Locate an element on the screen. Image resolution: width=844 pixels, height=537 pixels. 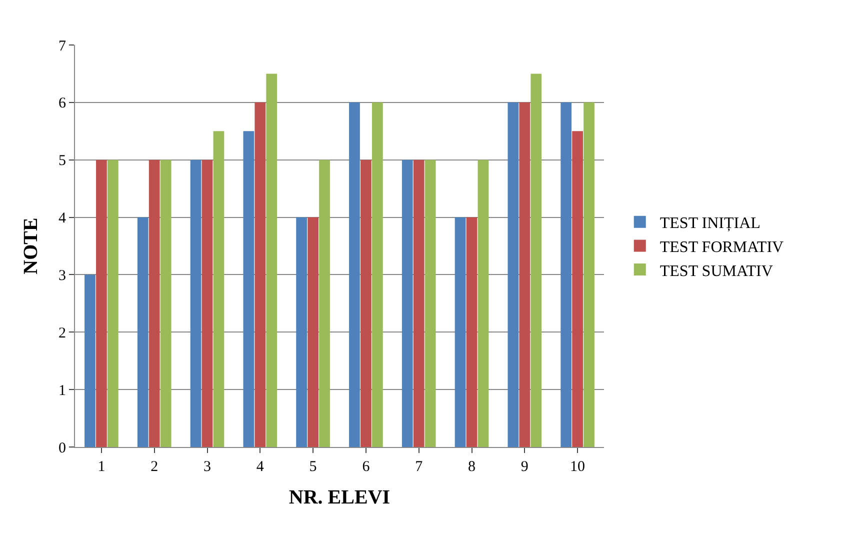
y-tick-label: 2 is located at coordinates (62, 333).